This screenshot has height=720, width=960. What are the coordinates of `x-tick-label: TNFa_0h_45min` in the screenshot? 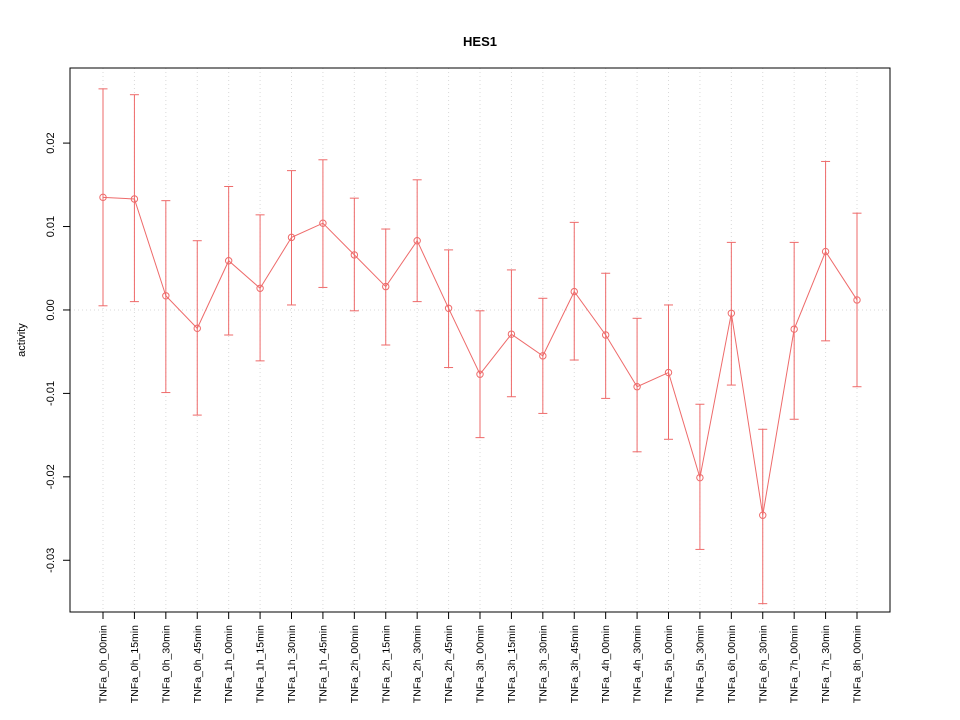 It's located at (198, 664).